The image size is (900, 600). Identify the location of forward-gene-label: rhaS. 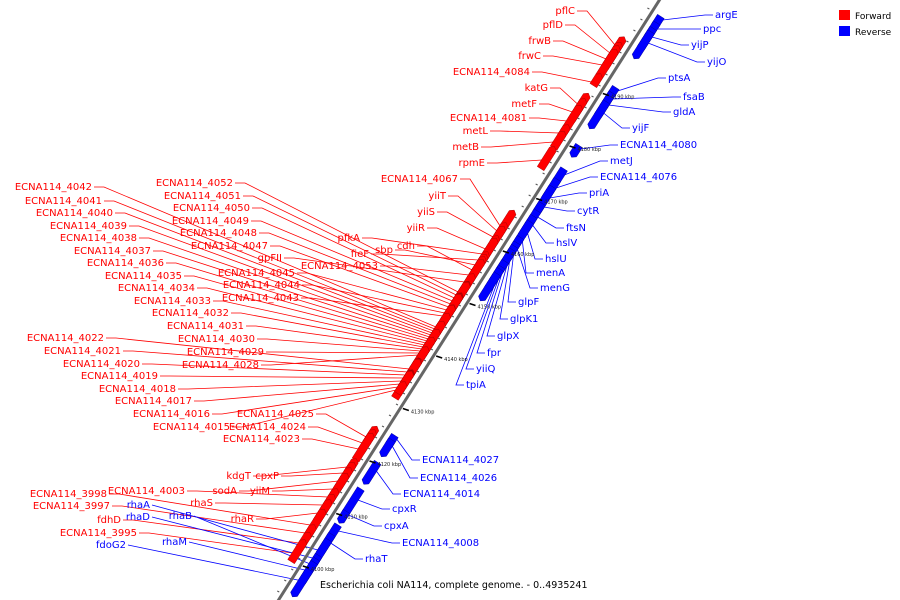
(201, 503).